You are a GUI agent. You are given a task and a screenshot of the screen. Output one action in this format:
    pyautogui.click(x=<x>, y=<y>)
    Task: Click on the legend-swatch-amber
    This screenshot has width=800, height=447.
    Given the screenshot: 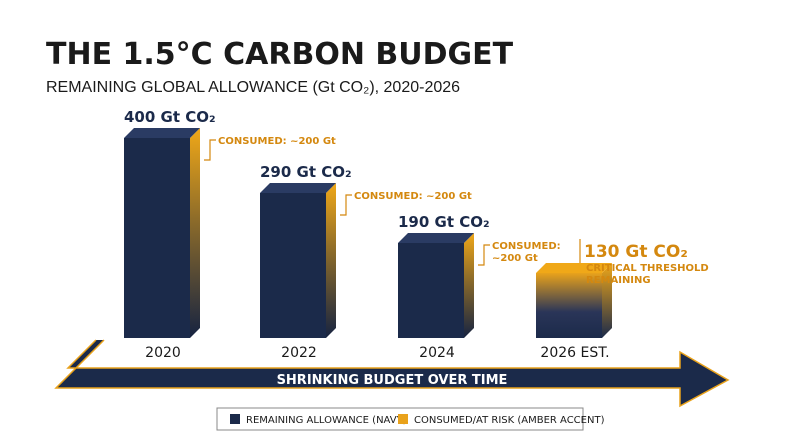 What is the action you would take?
    pyautogui.click(x=403, y=419)
    